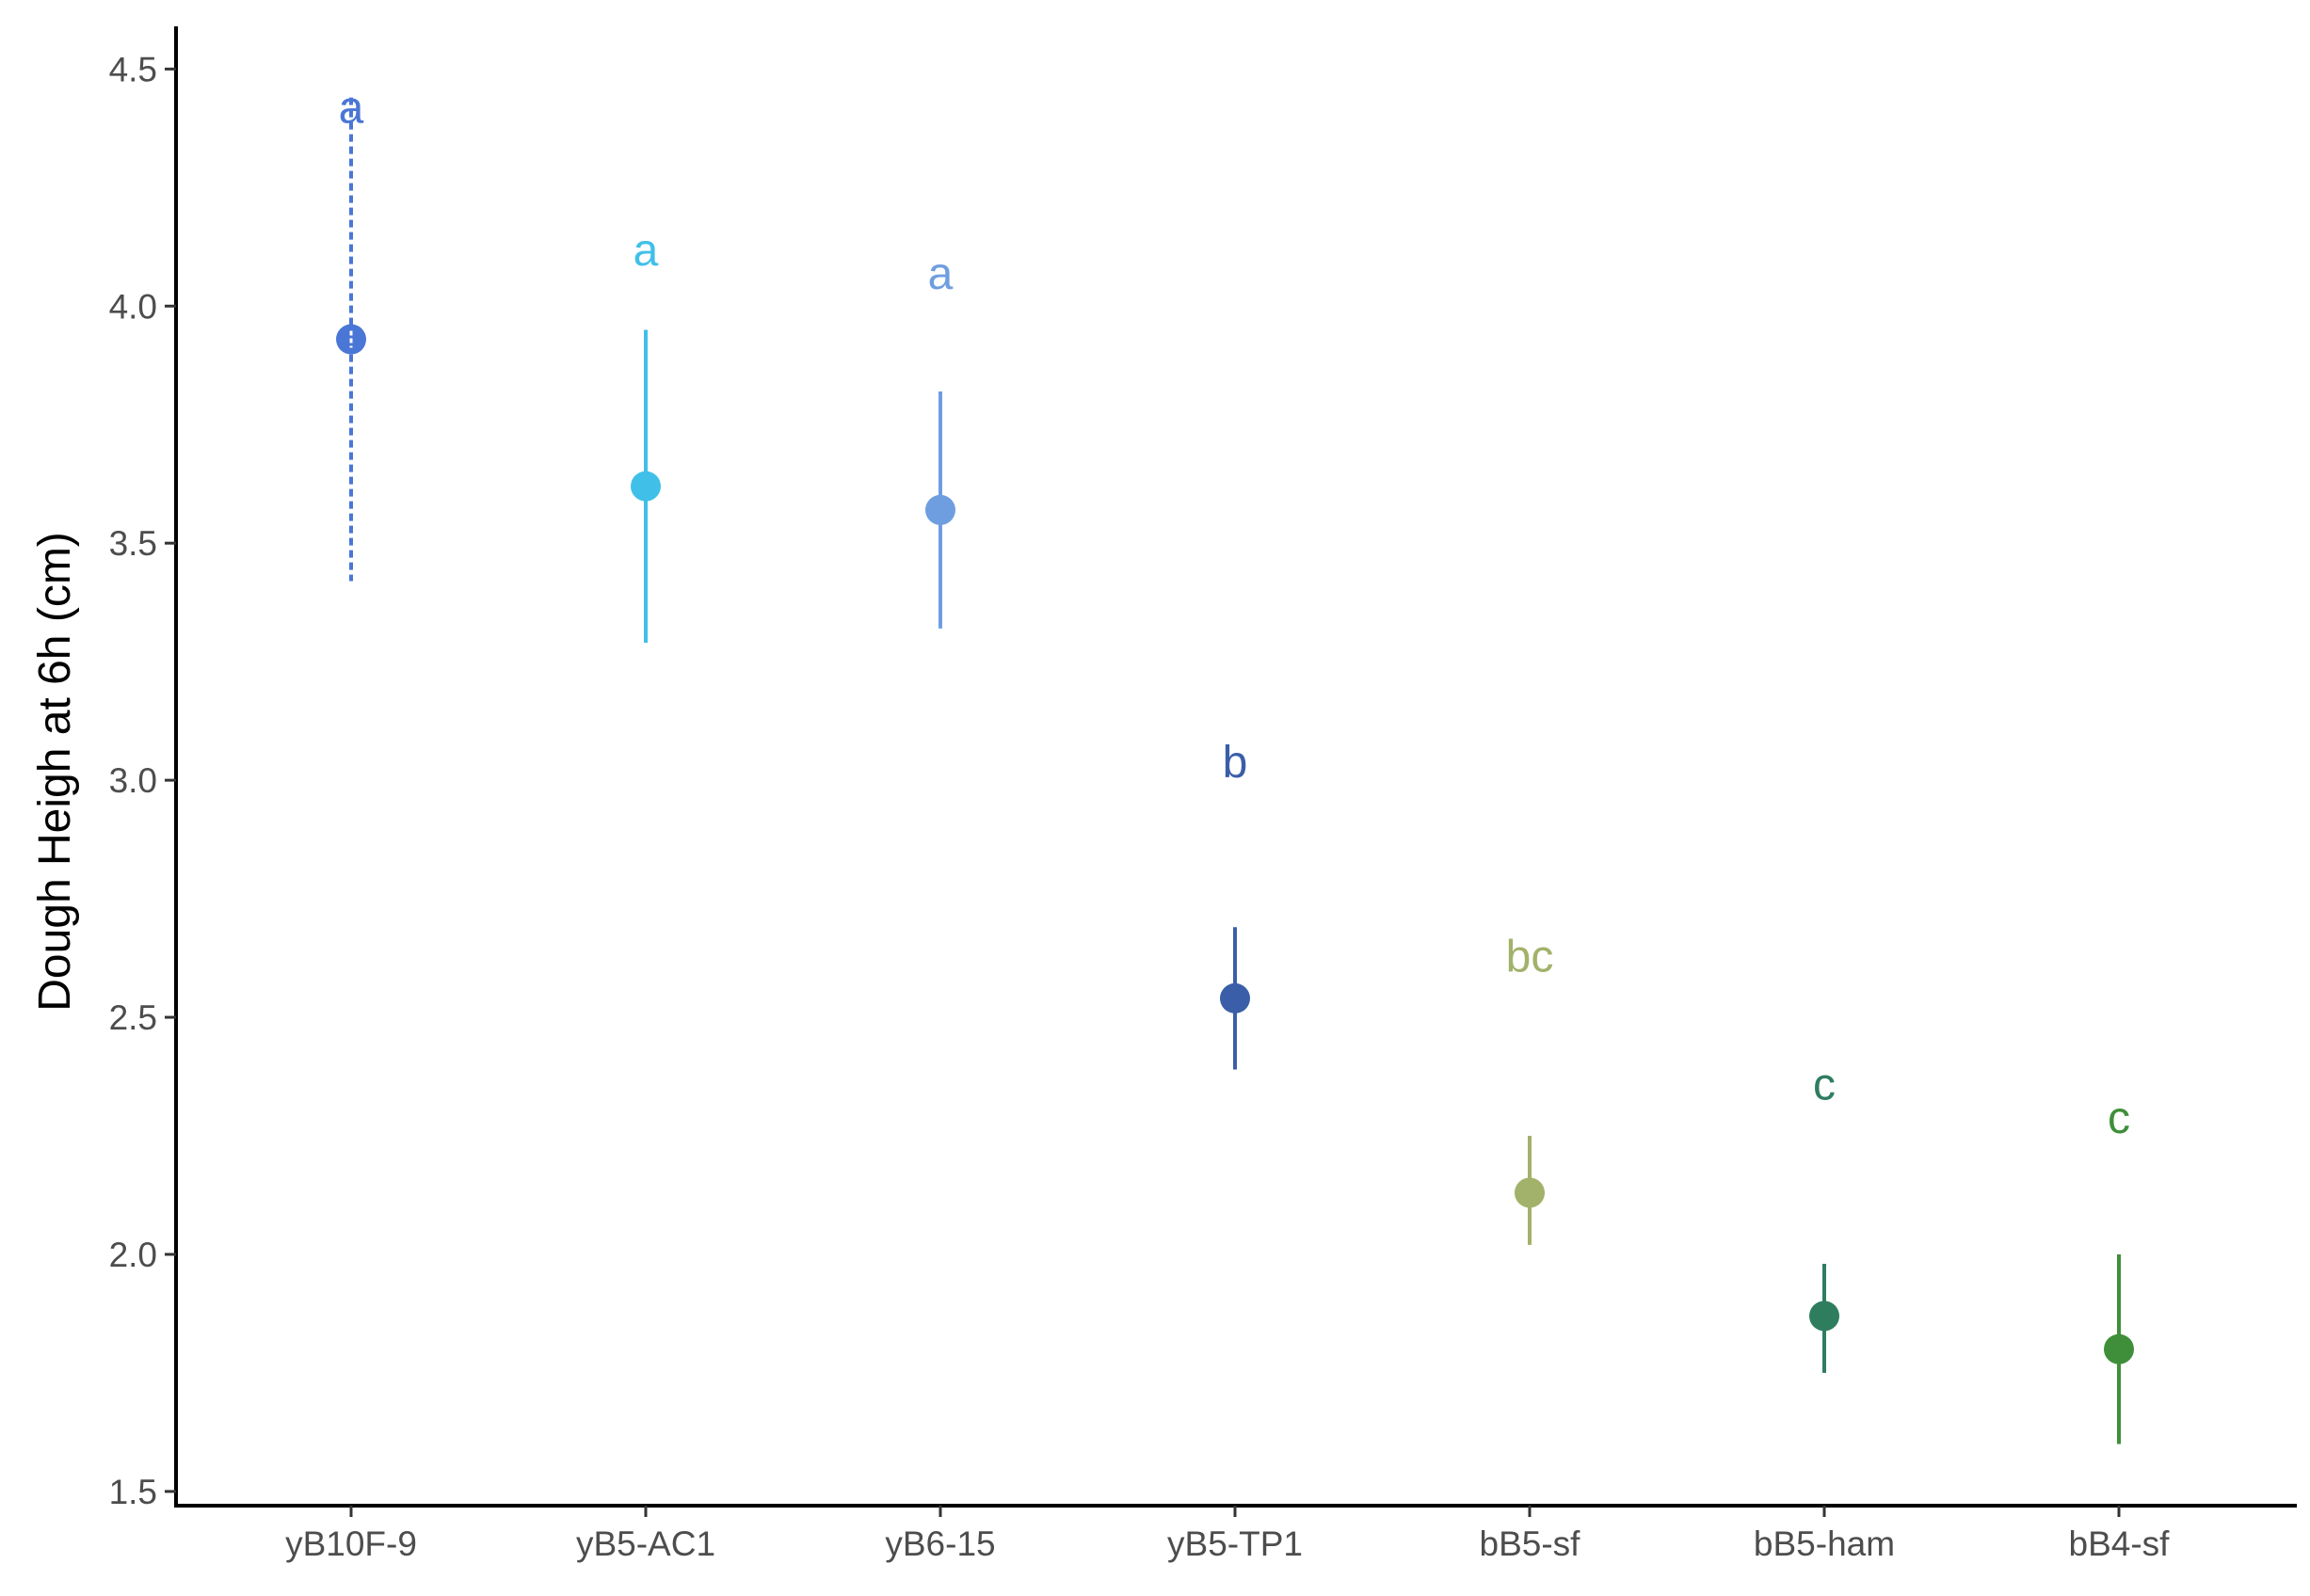 This screenshot has width=2310, height=1596. I want to click on x-tick-label: bB4-sf, so click(2120, 1543).